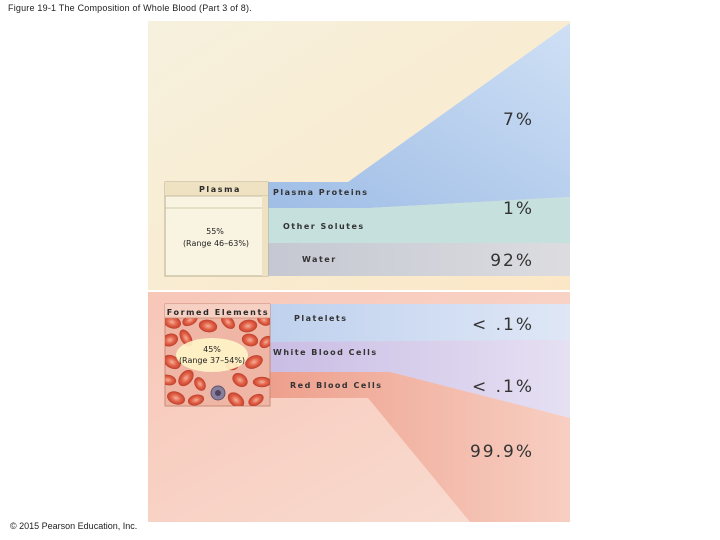 This screenshot has width=720, height=540. I want to click on platelets-band, so click(419, 323).